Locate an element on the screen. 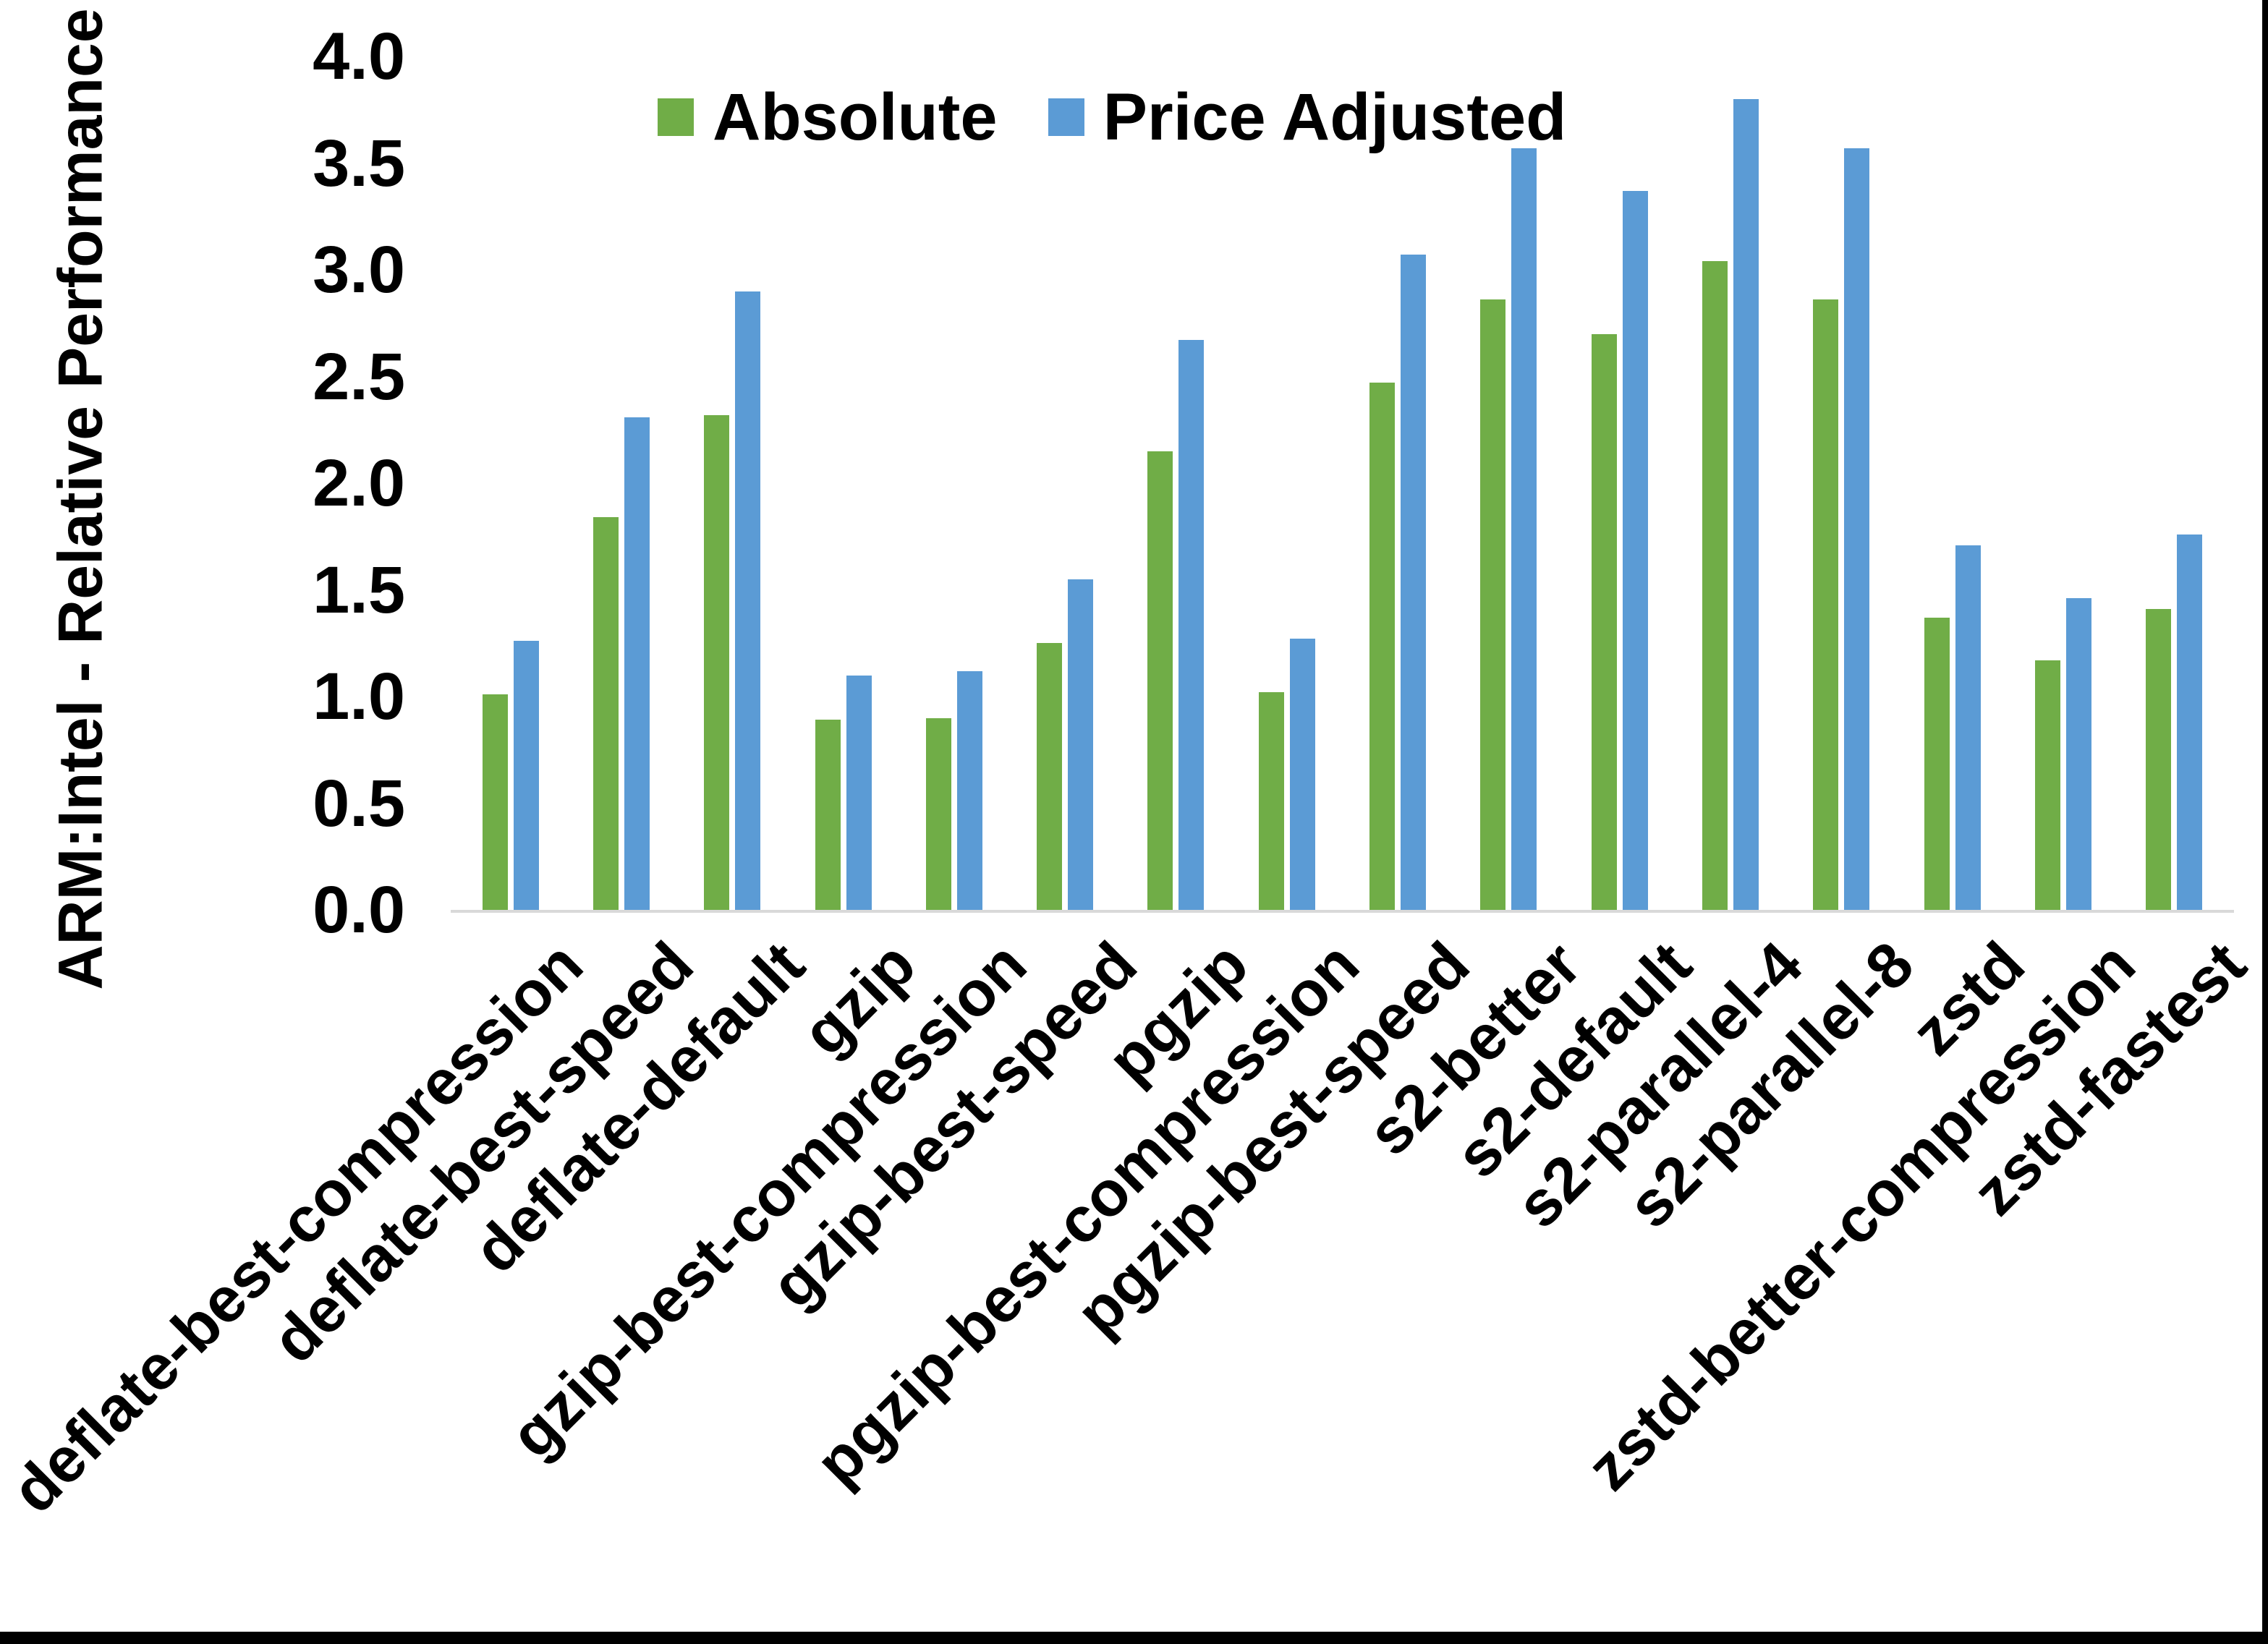 The width and height of the screenshot is (2268, 1644). bar-absolute-zstd-better-compression is located at coordinates (2047, 785).